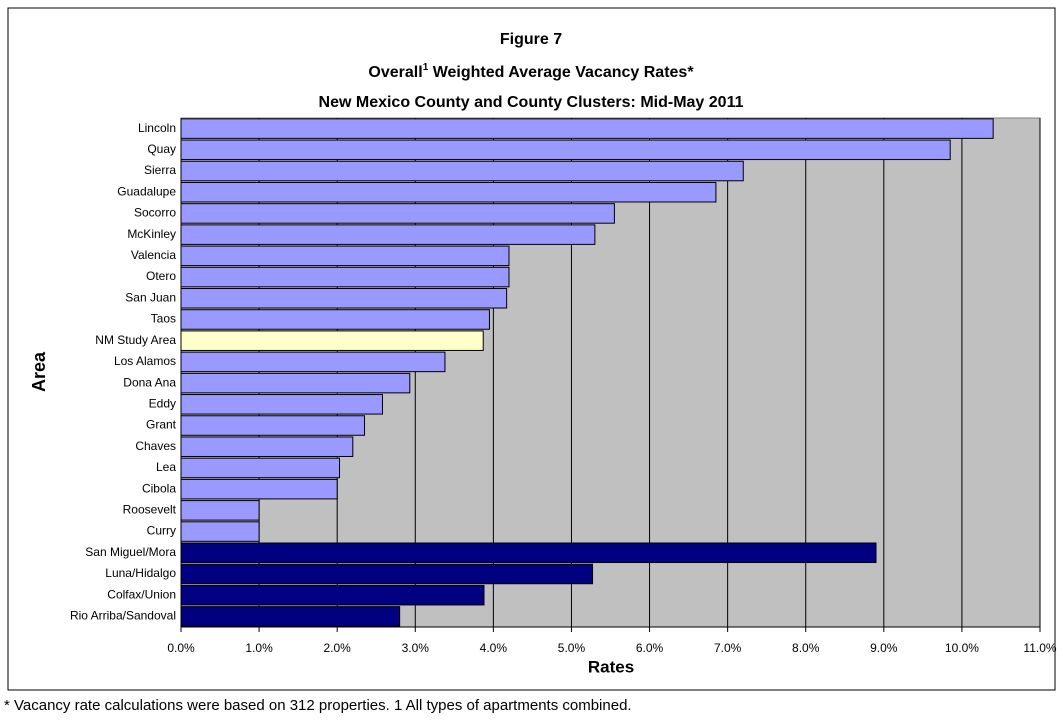  What do you see at coordinates (728, 648) in the screenshot?
I see `x-tick-label: 7.0%` at bounding box center [728, 648].